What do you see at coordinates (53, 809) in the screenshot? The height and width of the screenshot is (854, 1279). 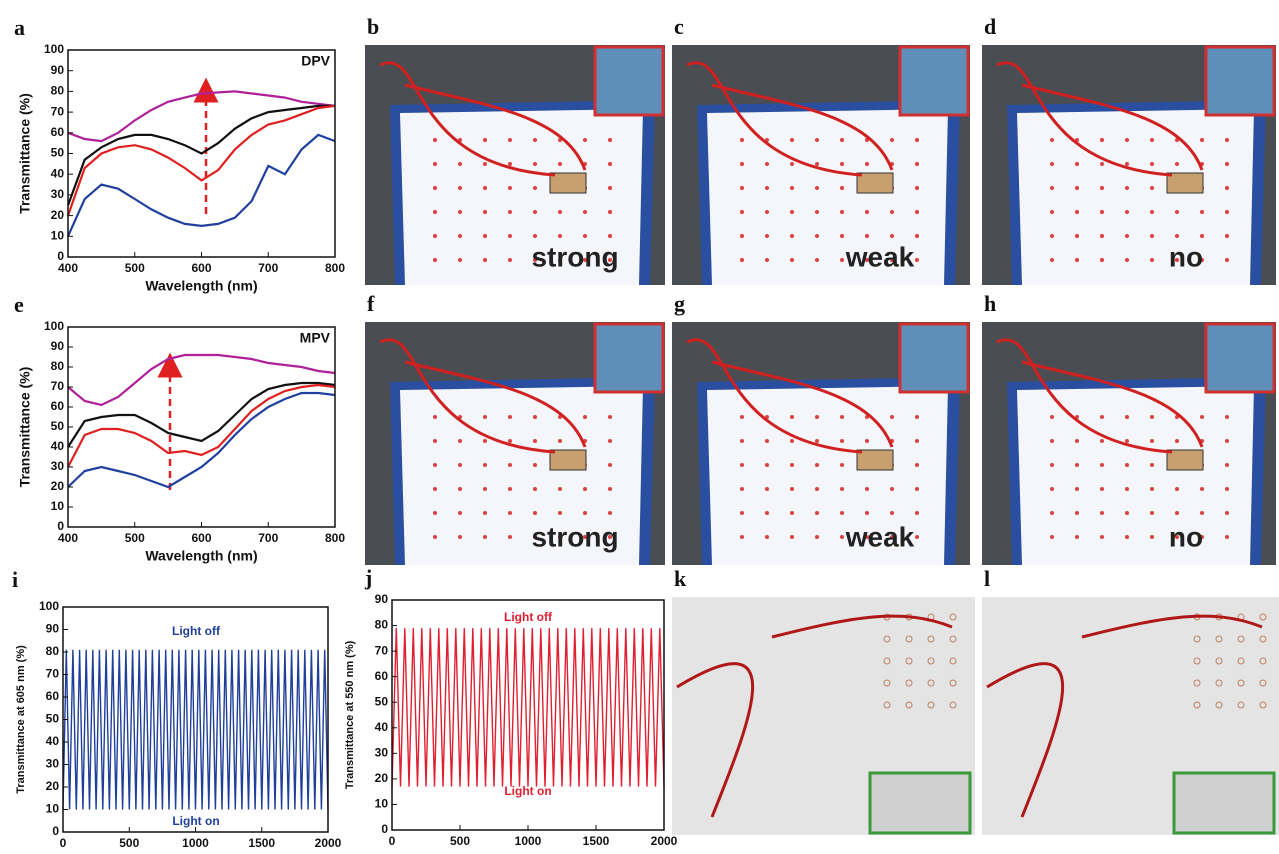 I see `y-tick-label: 10` at bounding box center [53, 809].